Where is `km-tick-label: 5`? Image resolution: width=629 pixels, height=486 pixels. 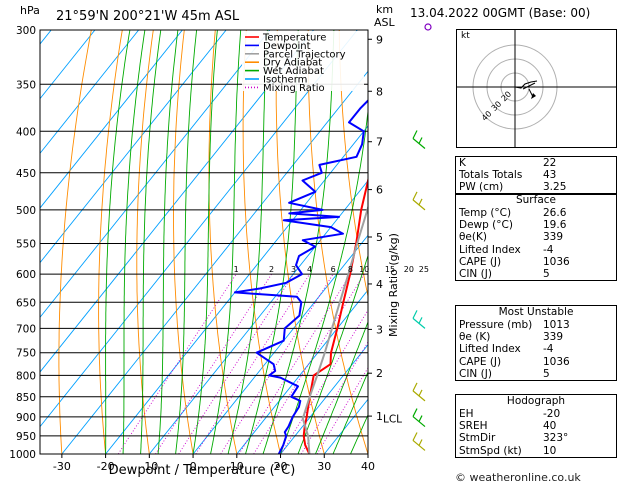
km-tick-label: 5 is located at coordinates (379, 237).